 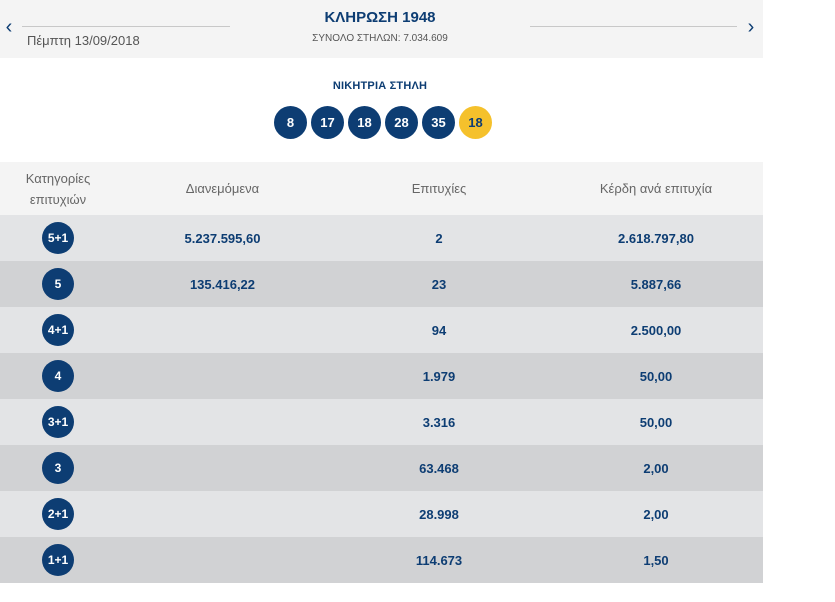 I want to click on winning-number-ball: 17, so click(x=327, y=122).